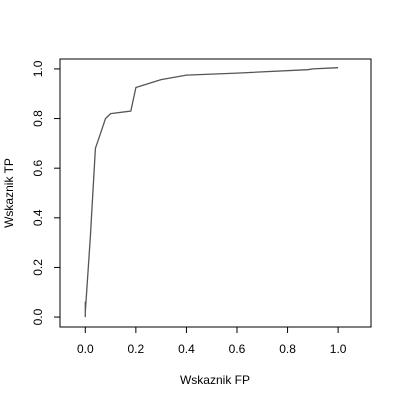 The height and width of the screenshot is (400, 400). I want to click on x-tick-label: 0.8, so click(287, 349).